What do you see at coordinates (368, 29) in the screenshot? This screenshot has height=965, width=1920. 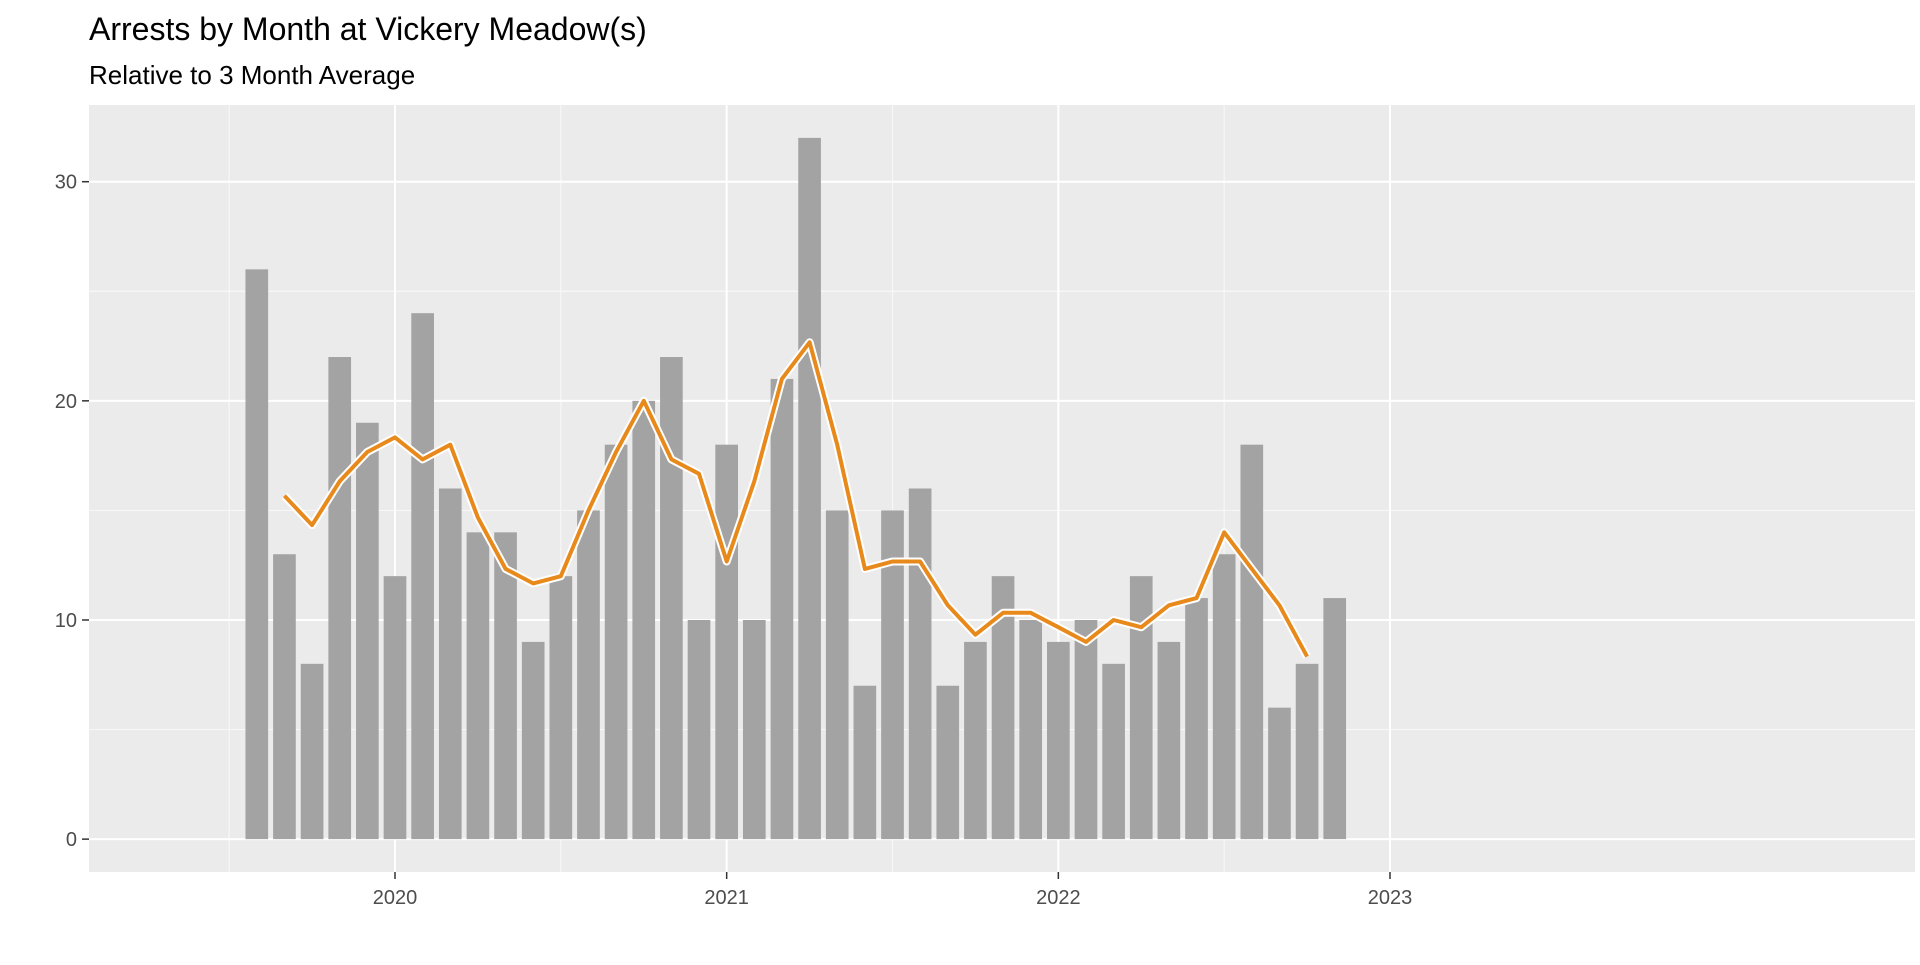 I see `chart-title: Arrests by Month at Vickery Meadow(s)` at bounding box center [368, 29].